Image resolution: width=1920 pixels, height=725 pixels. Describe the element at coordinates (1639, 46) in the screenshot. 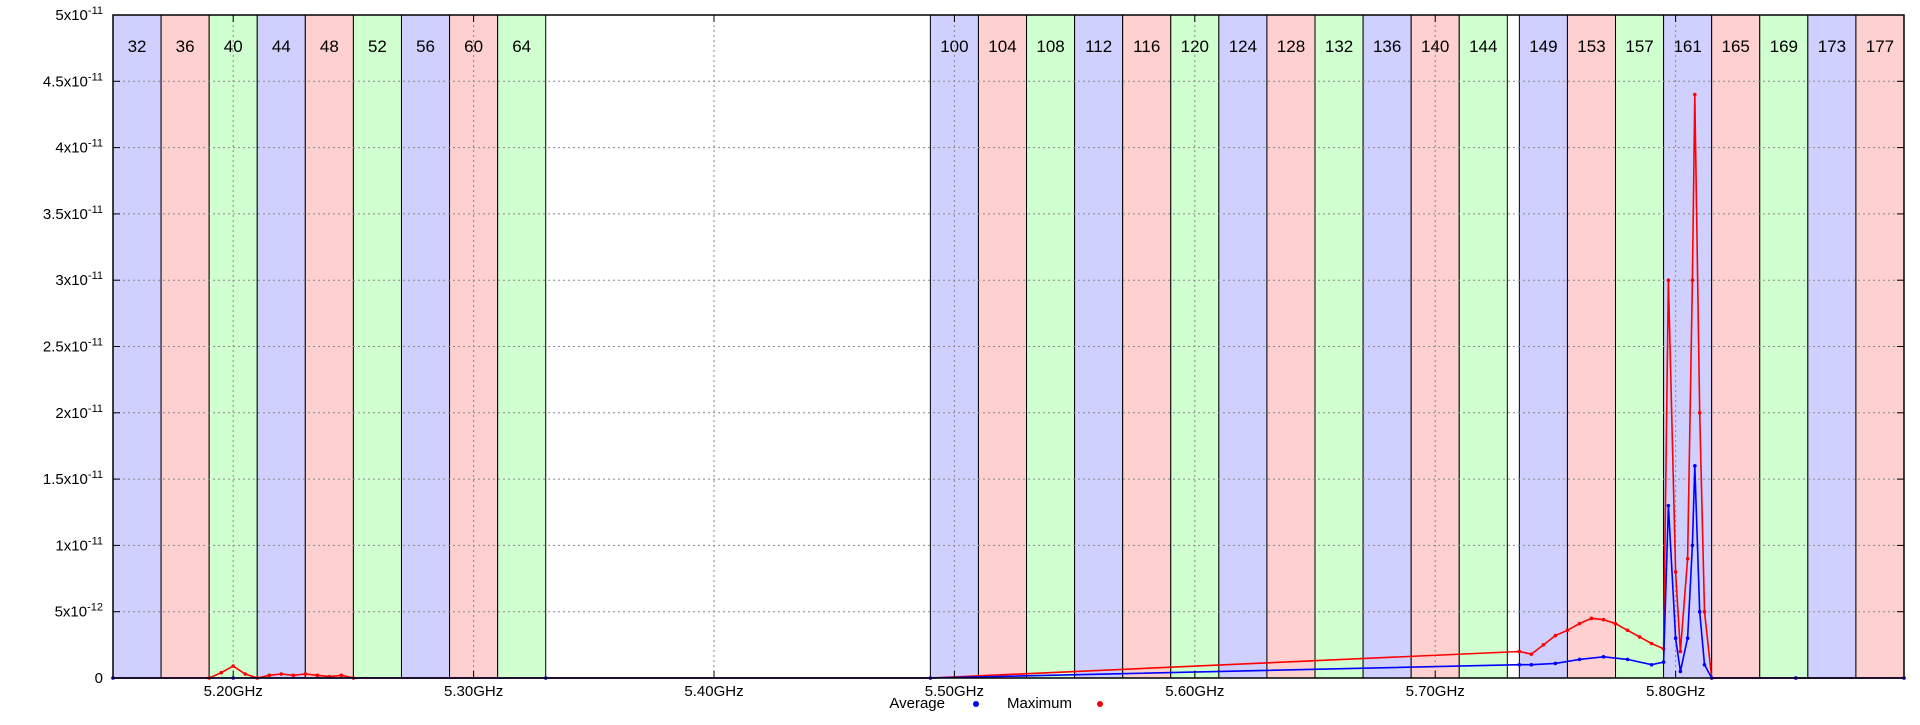

I see `channel-label: 157` at that location.